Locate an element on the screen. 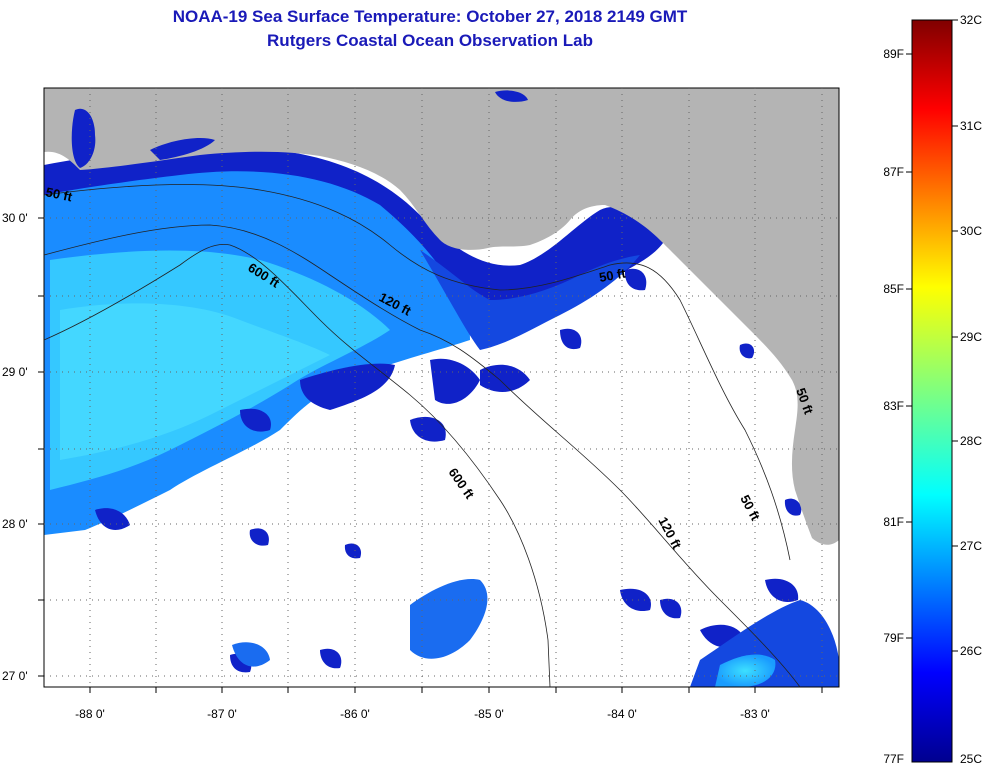 This screenshot has width=992, height=770. colorbar-f-label: 79F is located at coordinates (893, 638).